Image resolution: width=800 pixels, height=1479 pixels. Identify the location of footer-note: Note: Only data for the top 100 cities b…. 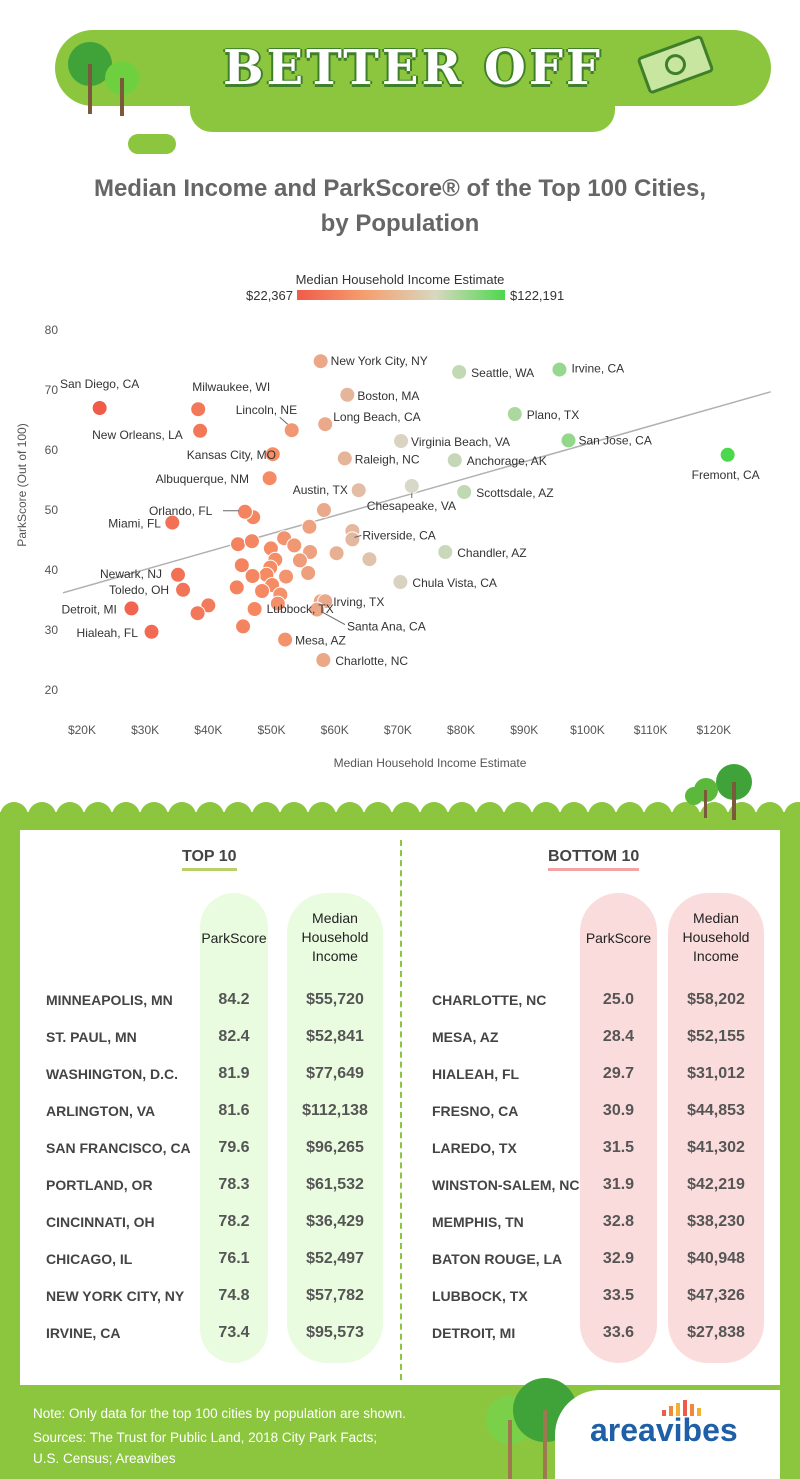
(219, 1413).